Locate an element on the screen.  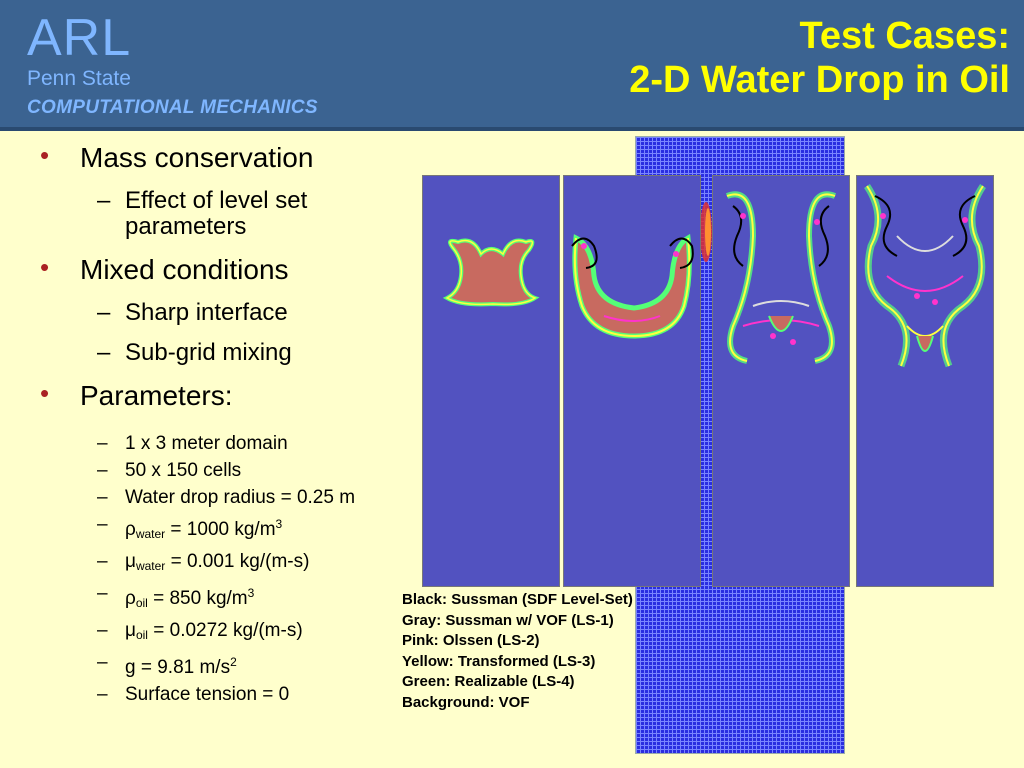
legend-background: Background: VOF is located at coordinates (466, 702).